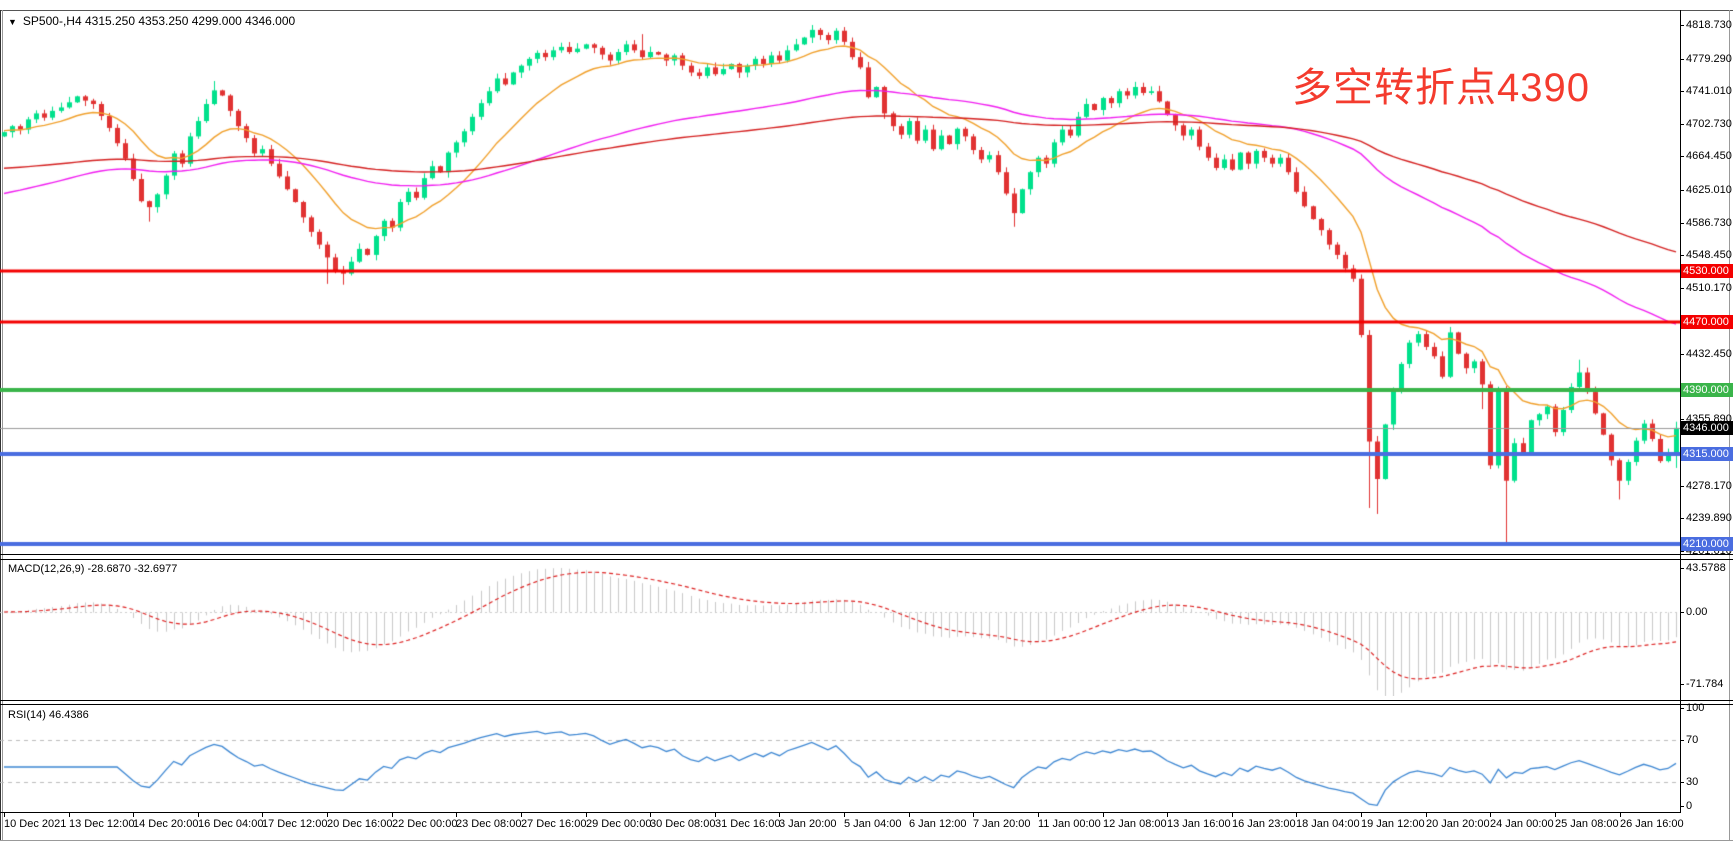 The width and height of the screenshot is (1733, 842). What do you see at coordinates (425, 824) in the screenshot?
I see `time-axis-label: 22 Dec 00:00` at bounding box center [425, 824].